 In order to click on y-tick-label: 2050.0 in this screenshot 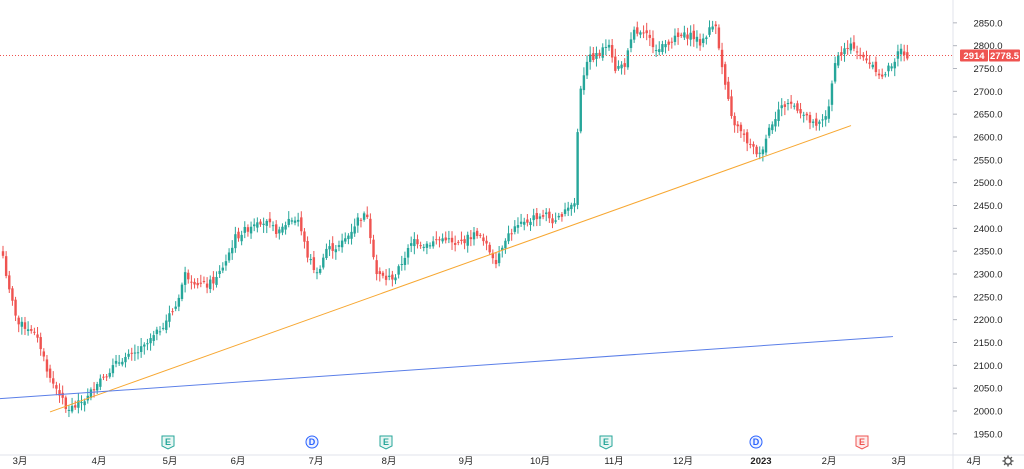, I will do `click(987, 389)`.